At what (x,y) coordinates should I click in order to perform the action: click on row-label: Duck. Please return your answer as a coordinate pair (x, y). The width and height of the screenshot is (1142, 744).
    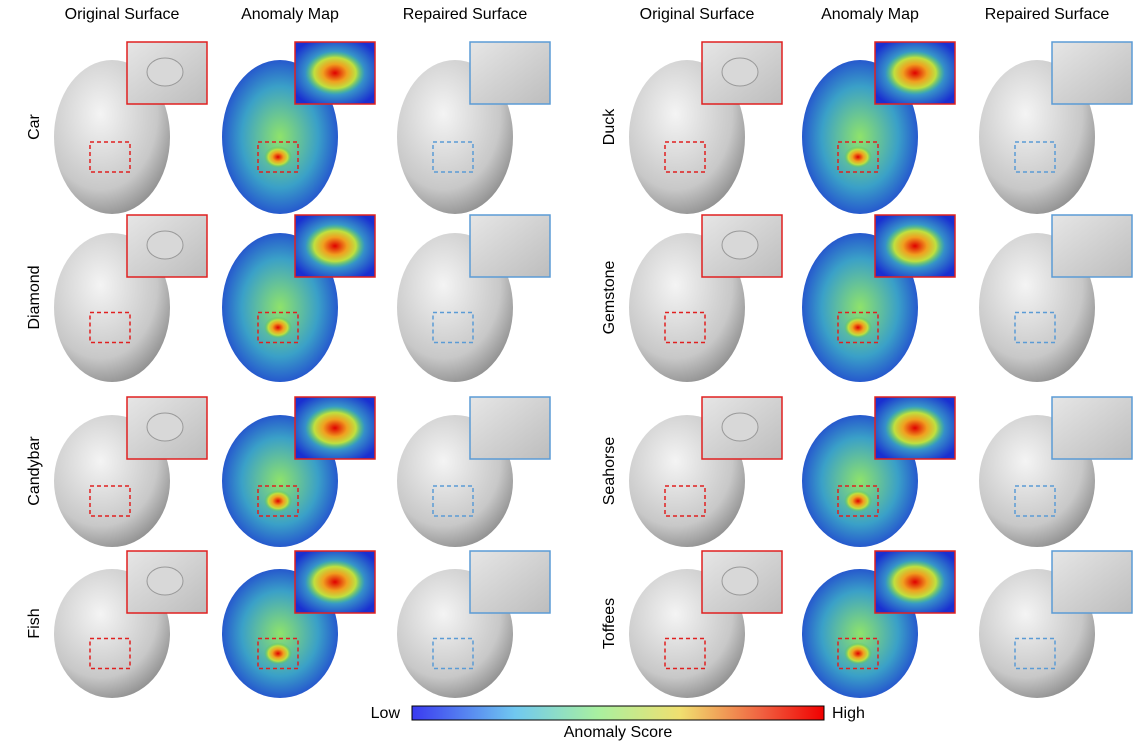
    Looking at the image, I should click on (609, 126).